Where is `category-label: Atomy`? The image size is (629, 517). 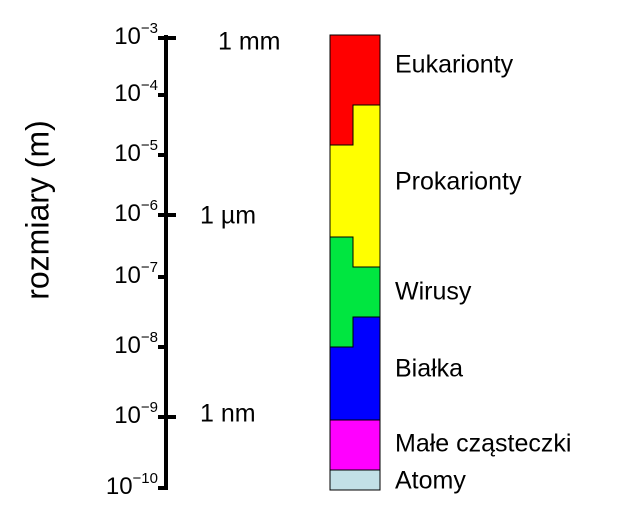 category-label: Atomy is located at coordinates (430, 481).